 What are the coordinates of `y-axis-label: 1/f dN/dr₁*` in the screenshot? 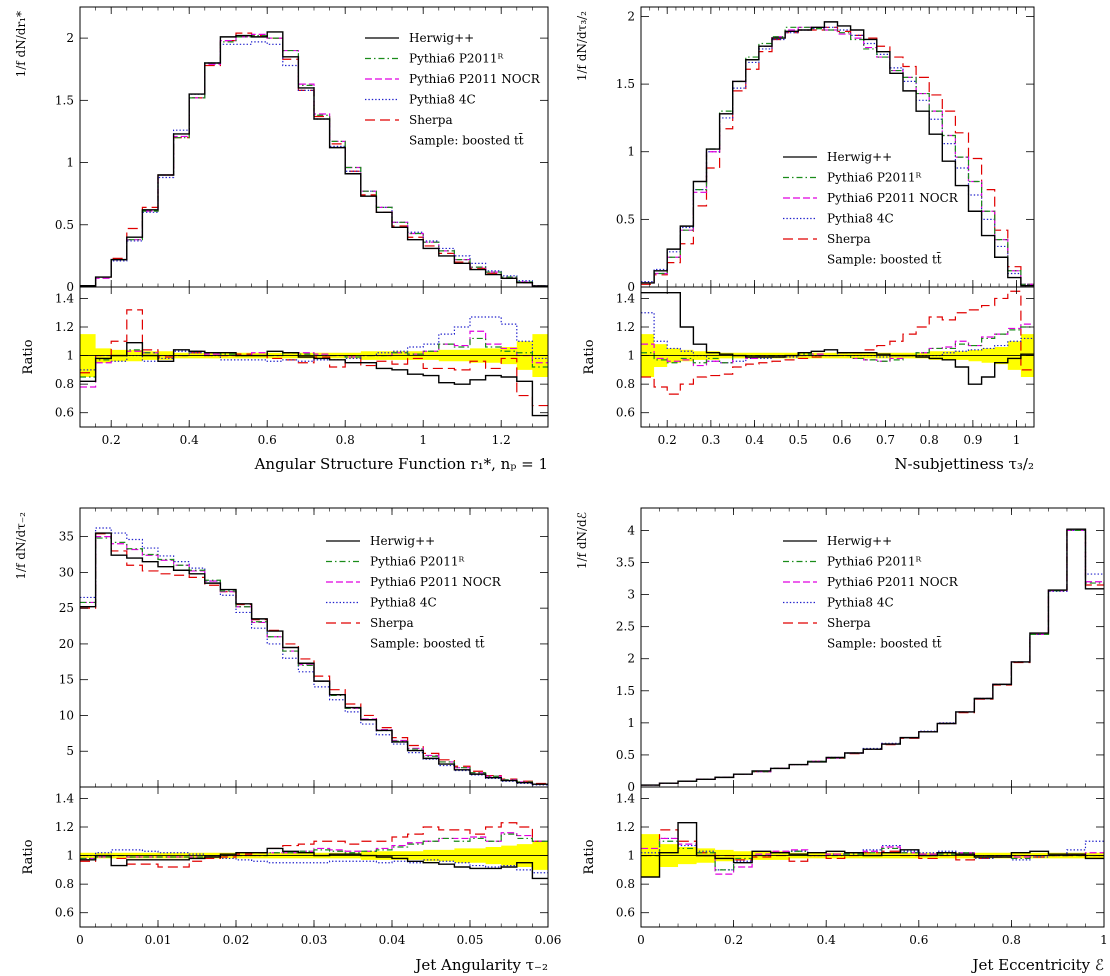 It's located at (21, 44).